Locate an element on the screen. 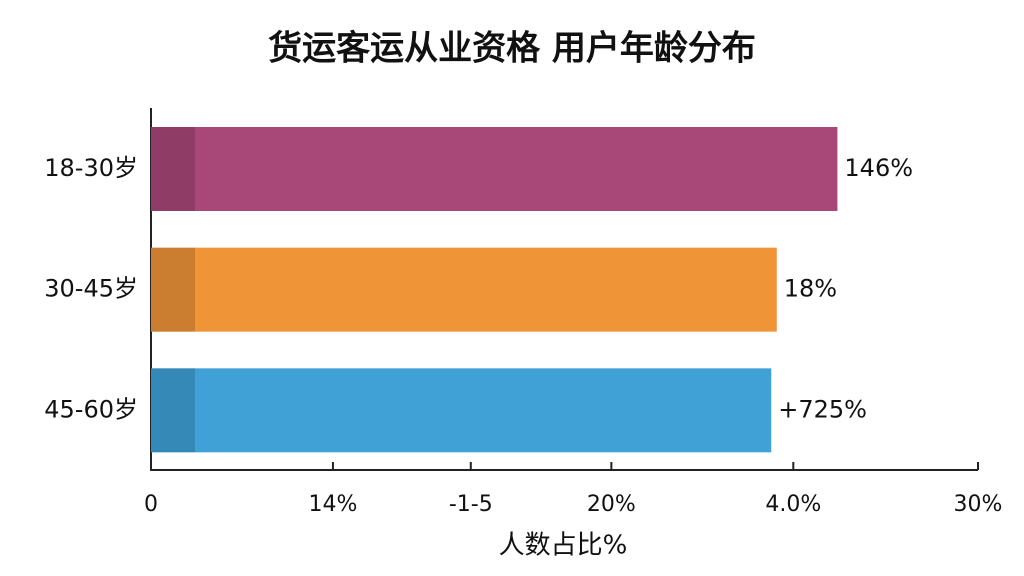  x-tick-label: 4.0% is located at coordinates (793, 504).